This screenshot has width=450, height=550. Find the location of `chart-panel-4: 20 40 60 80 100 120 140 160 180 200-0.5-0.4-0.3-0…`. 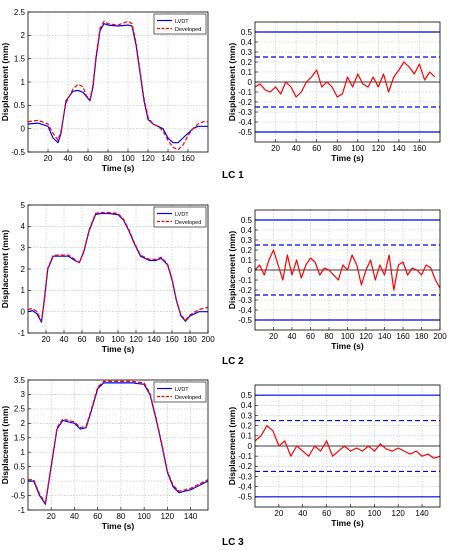

chart-panel-4: 20 40 60 80 100 120 140 160 180 200-0.5-0.4-0.3-0… is located at coordinates (337, 280).